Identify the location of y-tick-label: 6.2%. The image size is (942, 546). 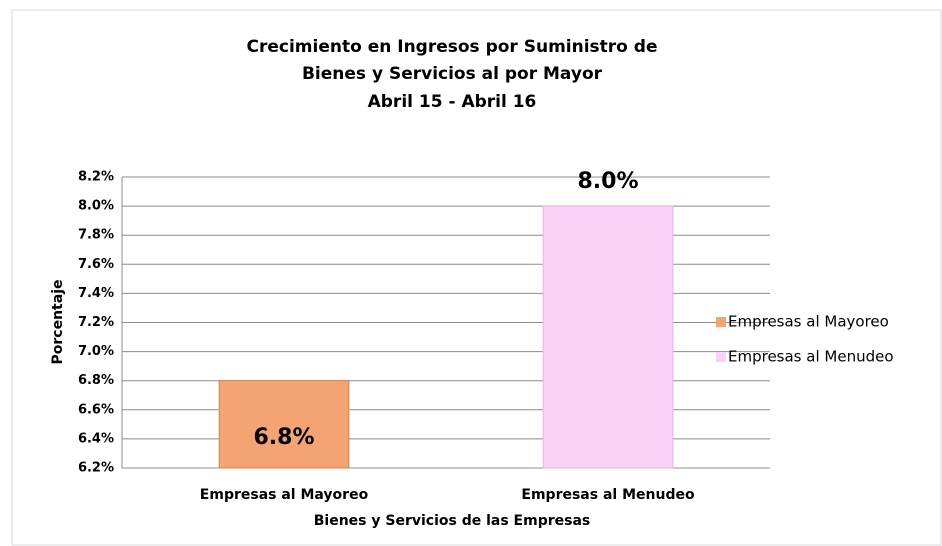
(96, 468).